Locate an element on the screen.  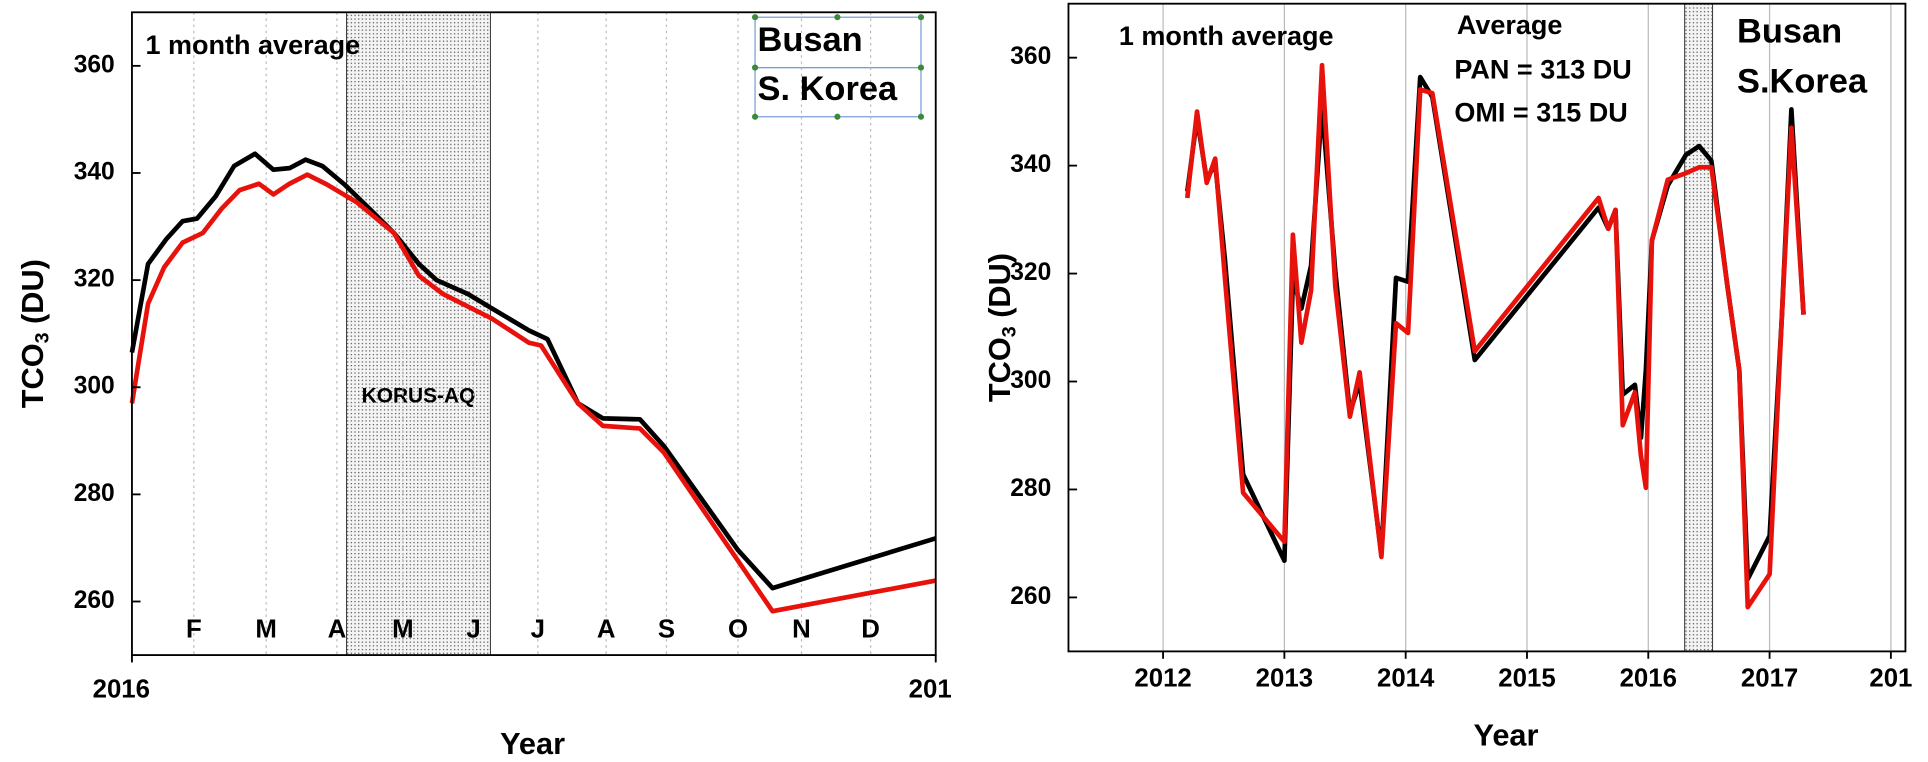
x-tick-label: 2012 is located at coordinates (1162, 678).